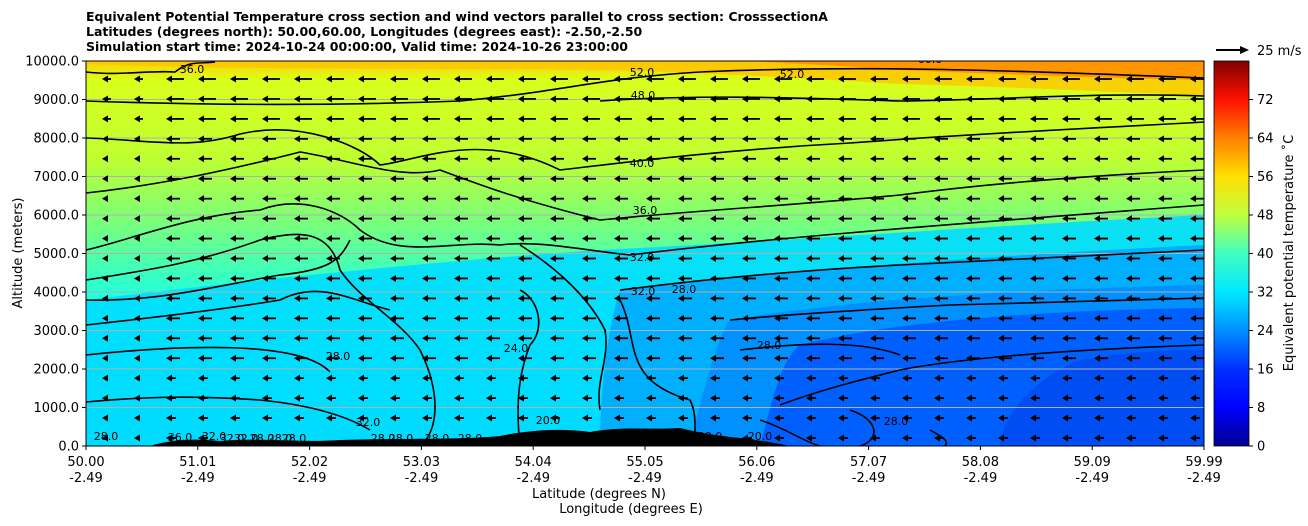 The height and width of the screenshot is (526, 1308). Describe the element at coordinates (1261, 408) in the screenshot. I see `colorbar-tick-label: 8` at that location.